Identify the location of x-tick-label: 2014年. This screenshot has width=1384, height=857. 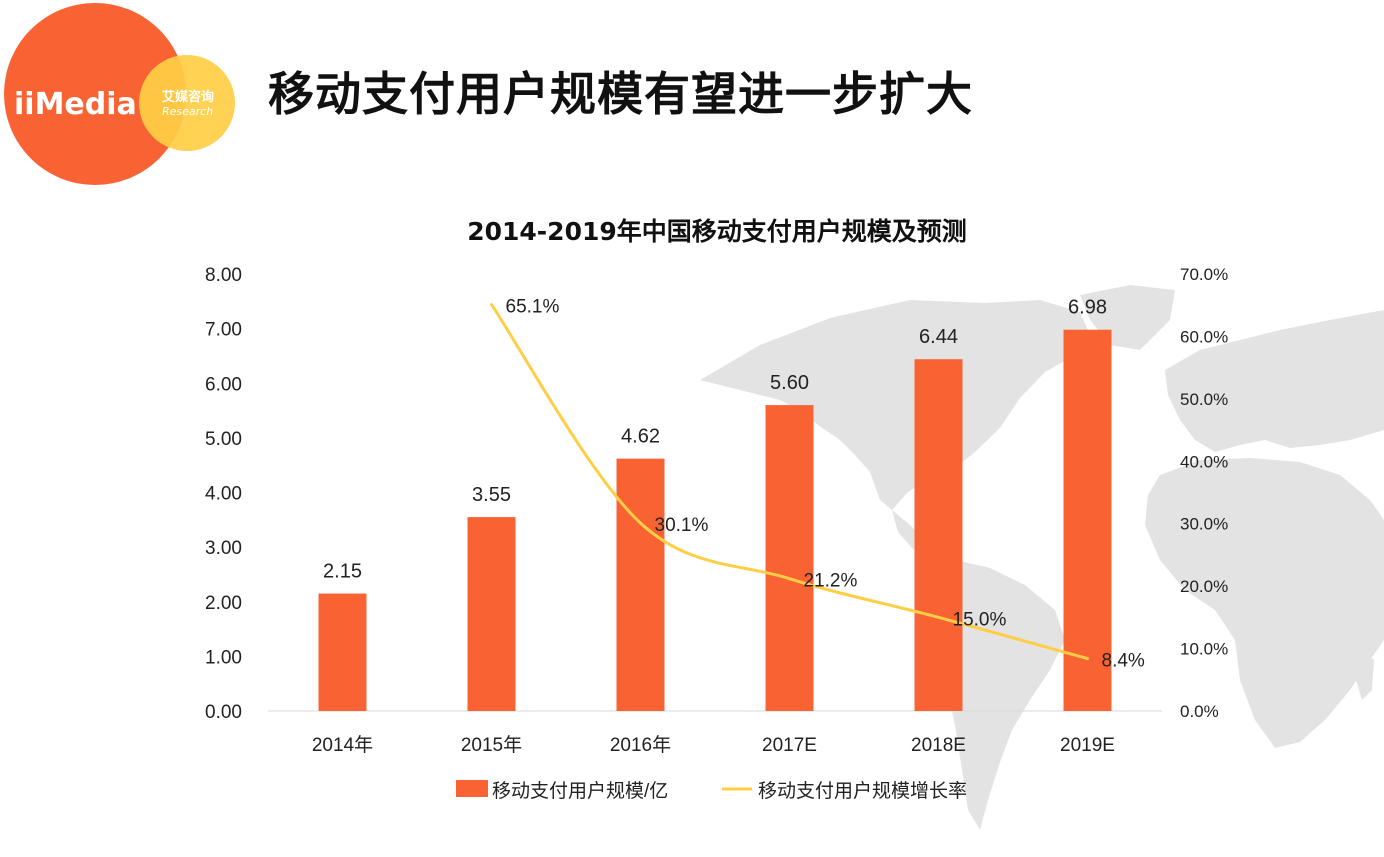
(342, 745).